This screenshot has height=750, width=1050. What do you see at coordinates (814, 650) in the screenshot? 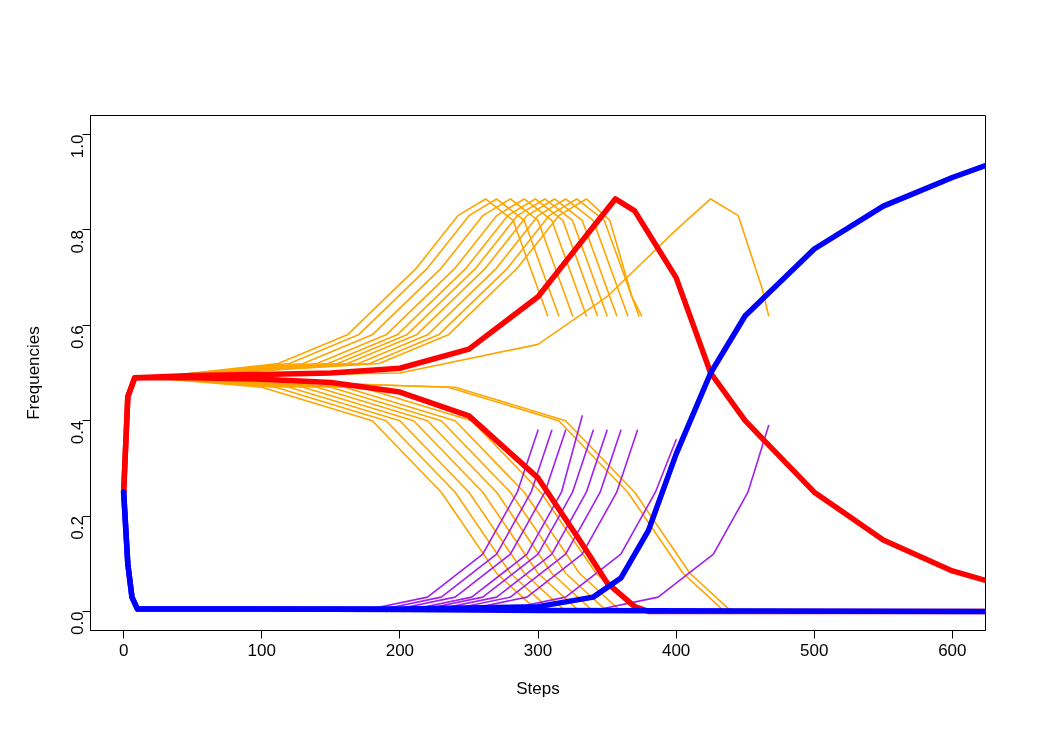
I see `x-tick-label: 500` at bounding box center [814, 650].